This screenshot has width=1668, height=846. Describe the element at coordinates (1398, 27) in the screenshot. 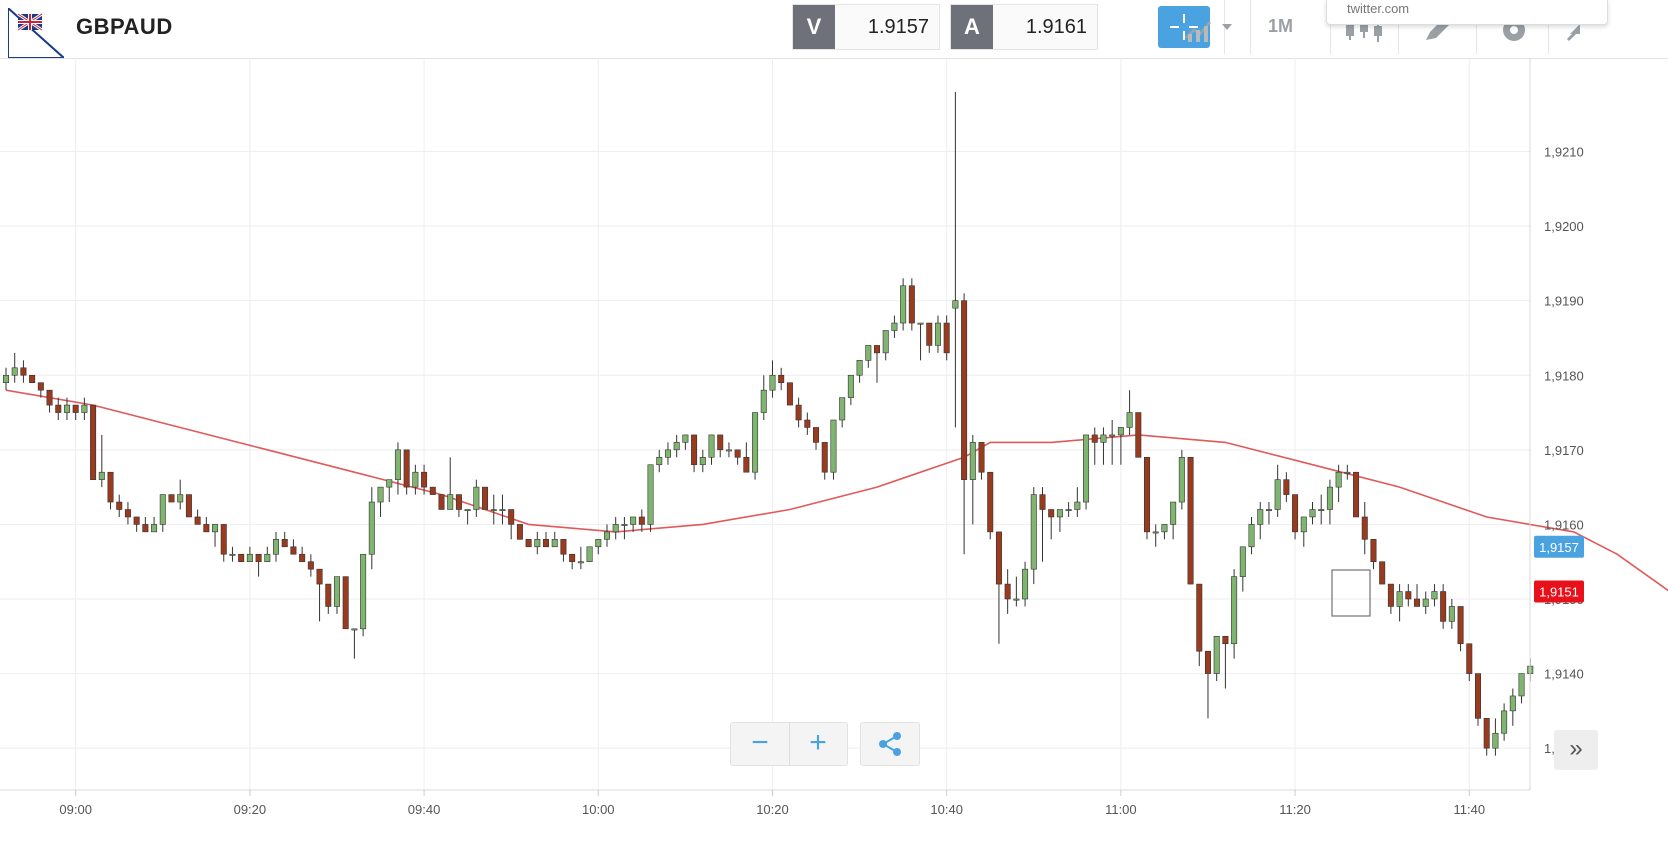

I see `toolbar-divider` at that location.